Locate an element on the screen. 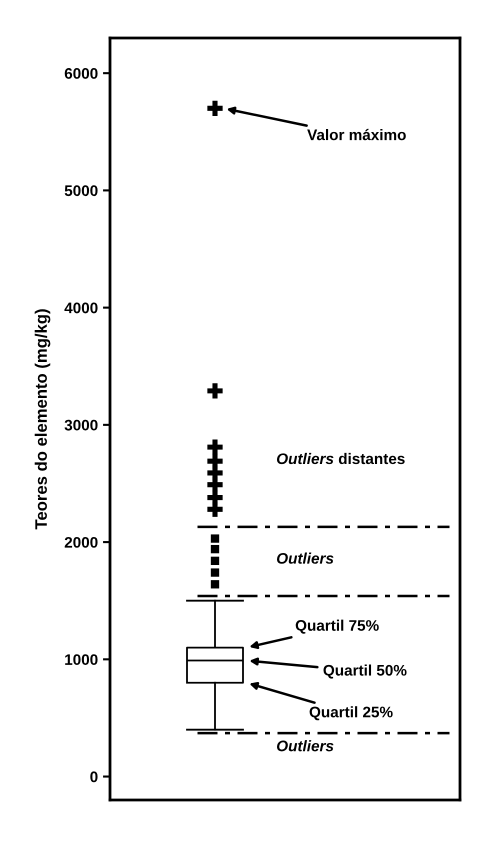 The height and width of the screenshot is (847, 498). y-tick-label: 0 is located at coordinates (94, 776).